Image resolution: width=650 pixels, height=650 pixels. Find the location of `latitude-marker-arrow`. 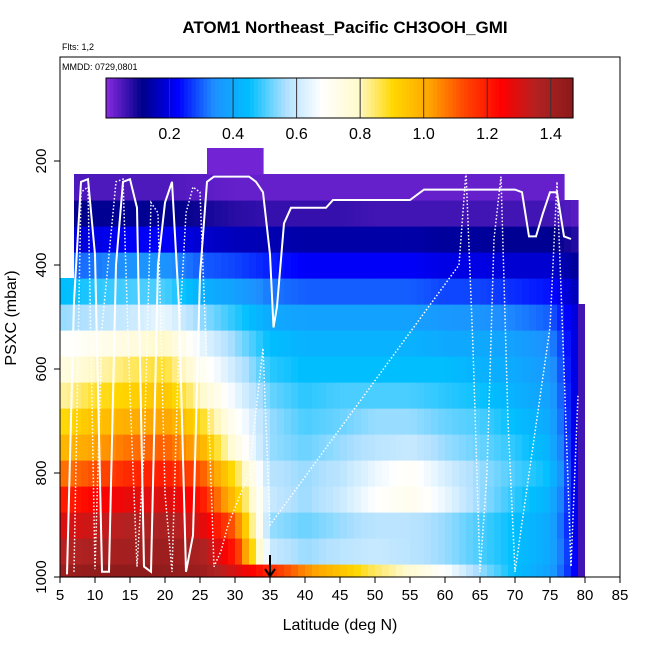

latitude-marker-arrow is located at coordinates (270, 566).